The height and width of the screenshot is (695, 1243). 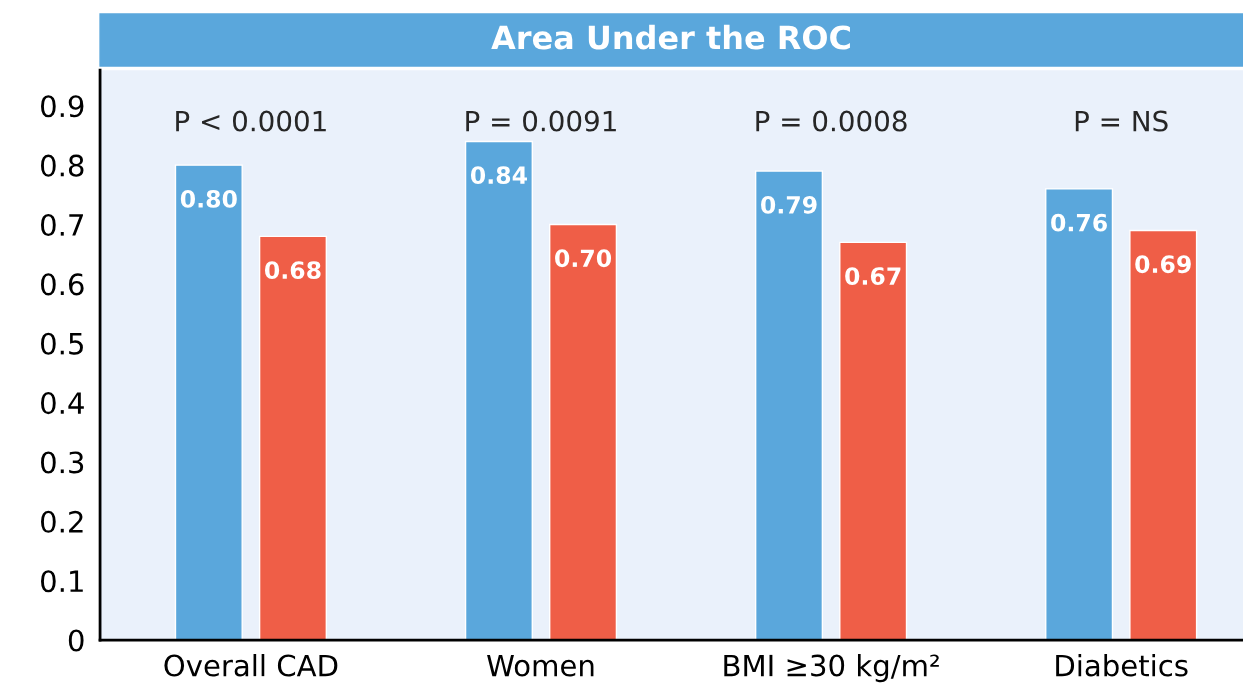 I want to click on annotation: P = 0.0091, so click(x=541, y=121).